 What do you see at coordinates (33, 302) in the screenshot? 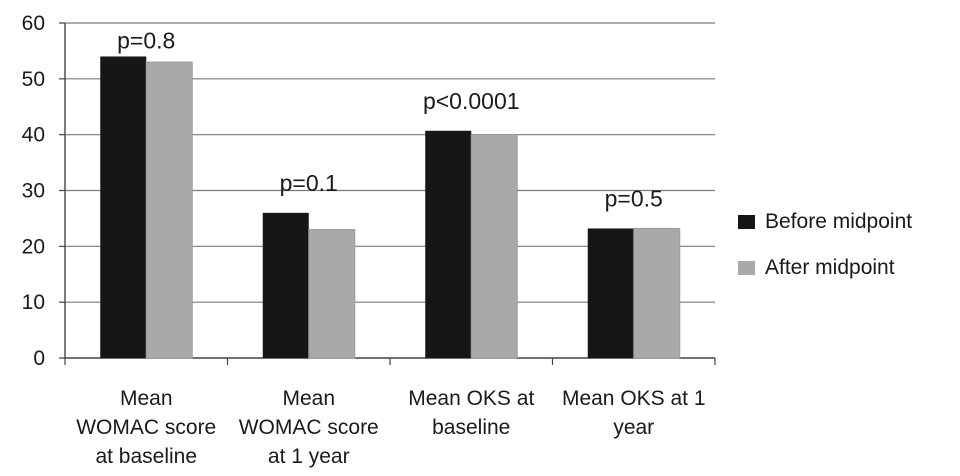
I see `y-tick-label: 10` at bounding box center [33, 302].